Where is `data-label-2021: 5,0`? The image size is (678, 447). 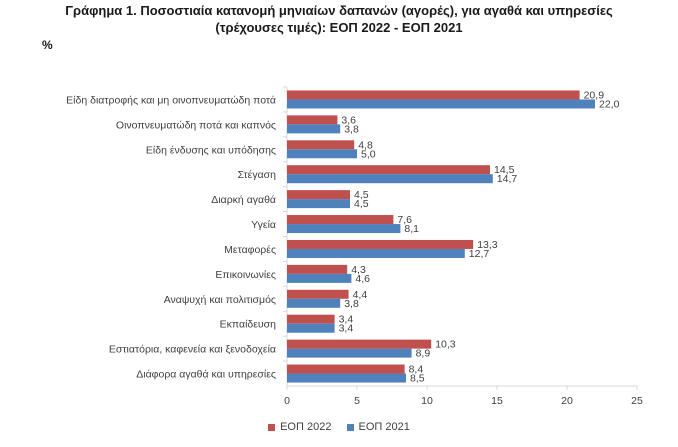
data-label-2021: 5,0 is located at coordinates (368, 154).